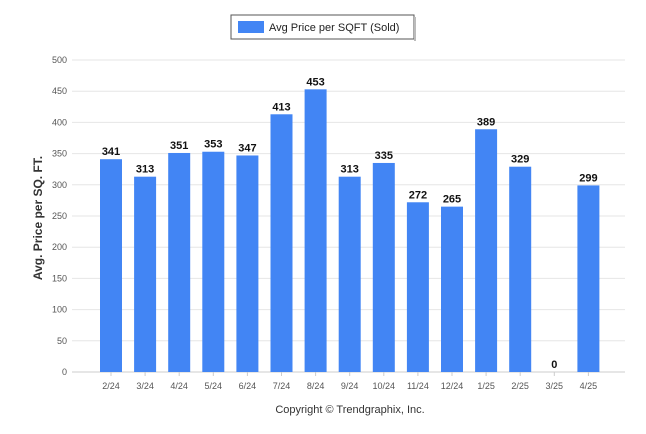  I want to click on x-tick-label: 9/24, so click(350, 386).